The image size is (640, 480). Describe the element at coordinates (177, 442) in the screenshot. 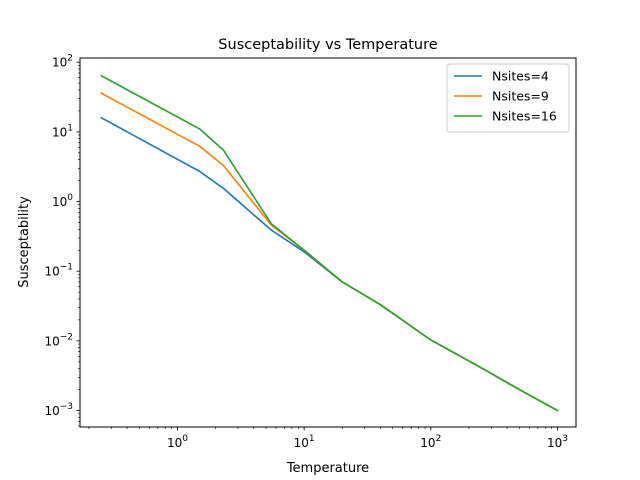

I see `x-tick-label: 10⁰` at that location.